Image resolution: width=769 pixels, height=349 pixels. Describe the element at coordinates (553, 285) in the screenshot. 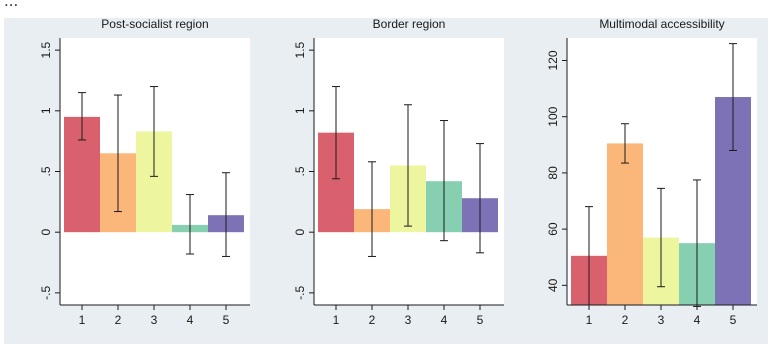

I see `y-tick-label: 40` at that location.